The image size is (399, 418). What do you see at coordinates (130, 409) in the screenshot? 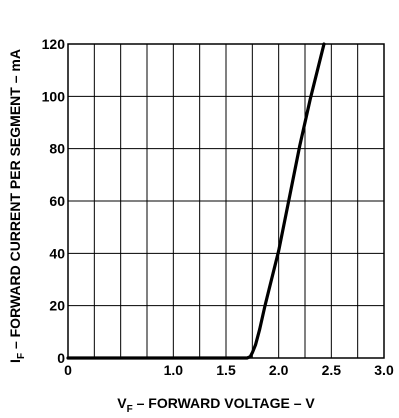
I see `x-axis-label-subscript: F` at bounding box center [130, 409].